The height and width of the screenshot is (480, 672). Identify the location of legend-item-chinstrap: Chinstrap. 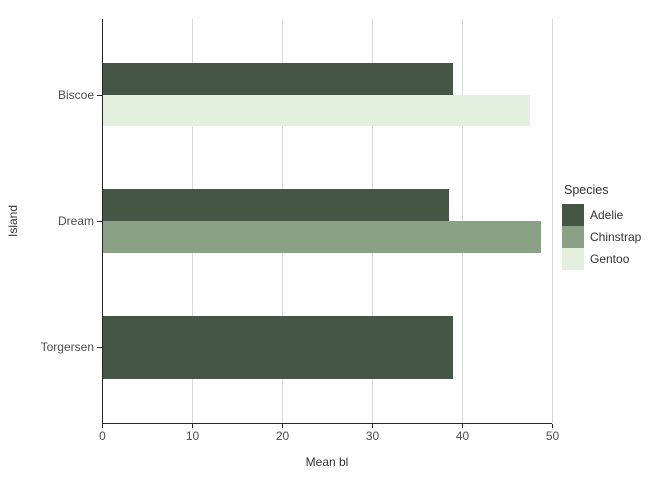
(616, 237).